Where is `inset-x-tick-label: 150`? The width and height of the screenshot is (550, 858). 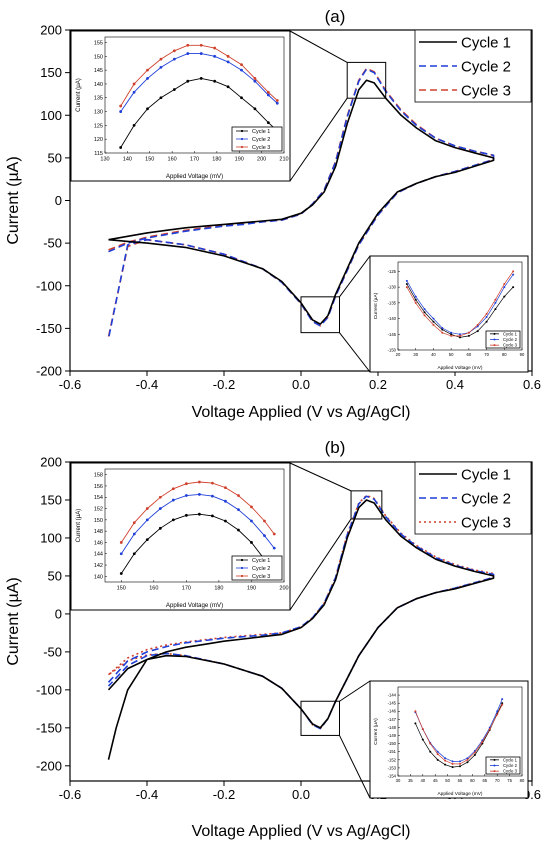 inset-x-tick-label: 150 is located at coordinates (149, 160).